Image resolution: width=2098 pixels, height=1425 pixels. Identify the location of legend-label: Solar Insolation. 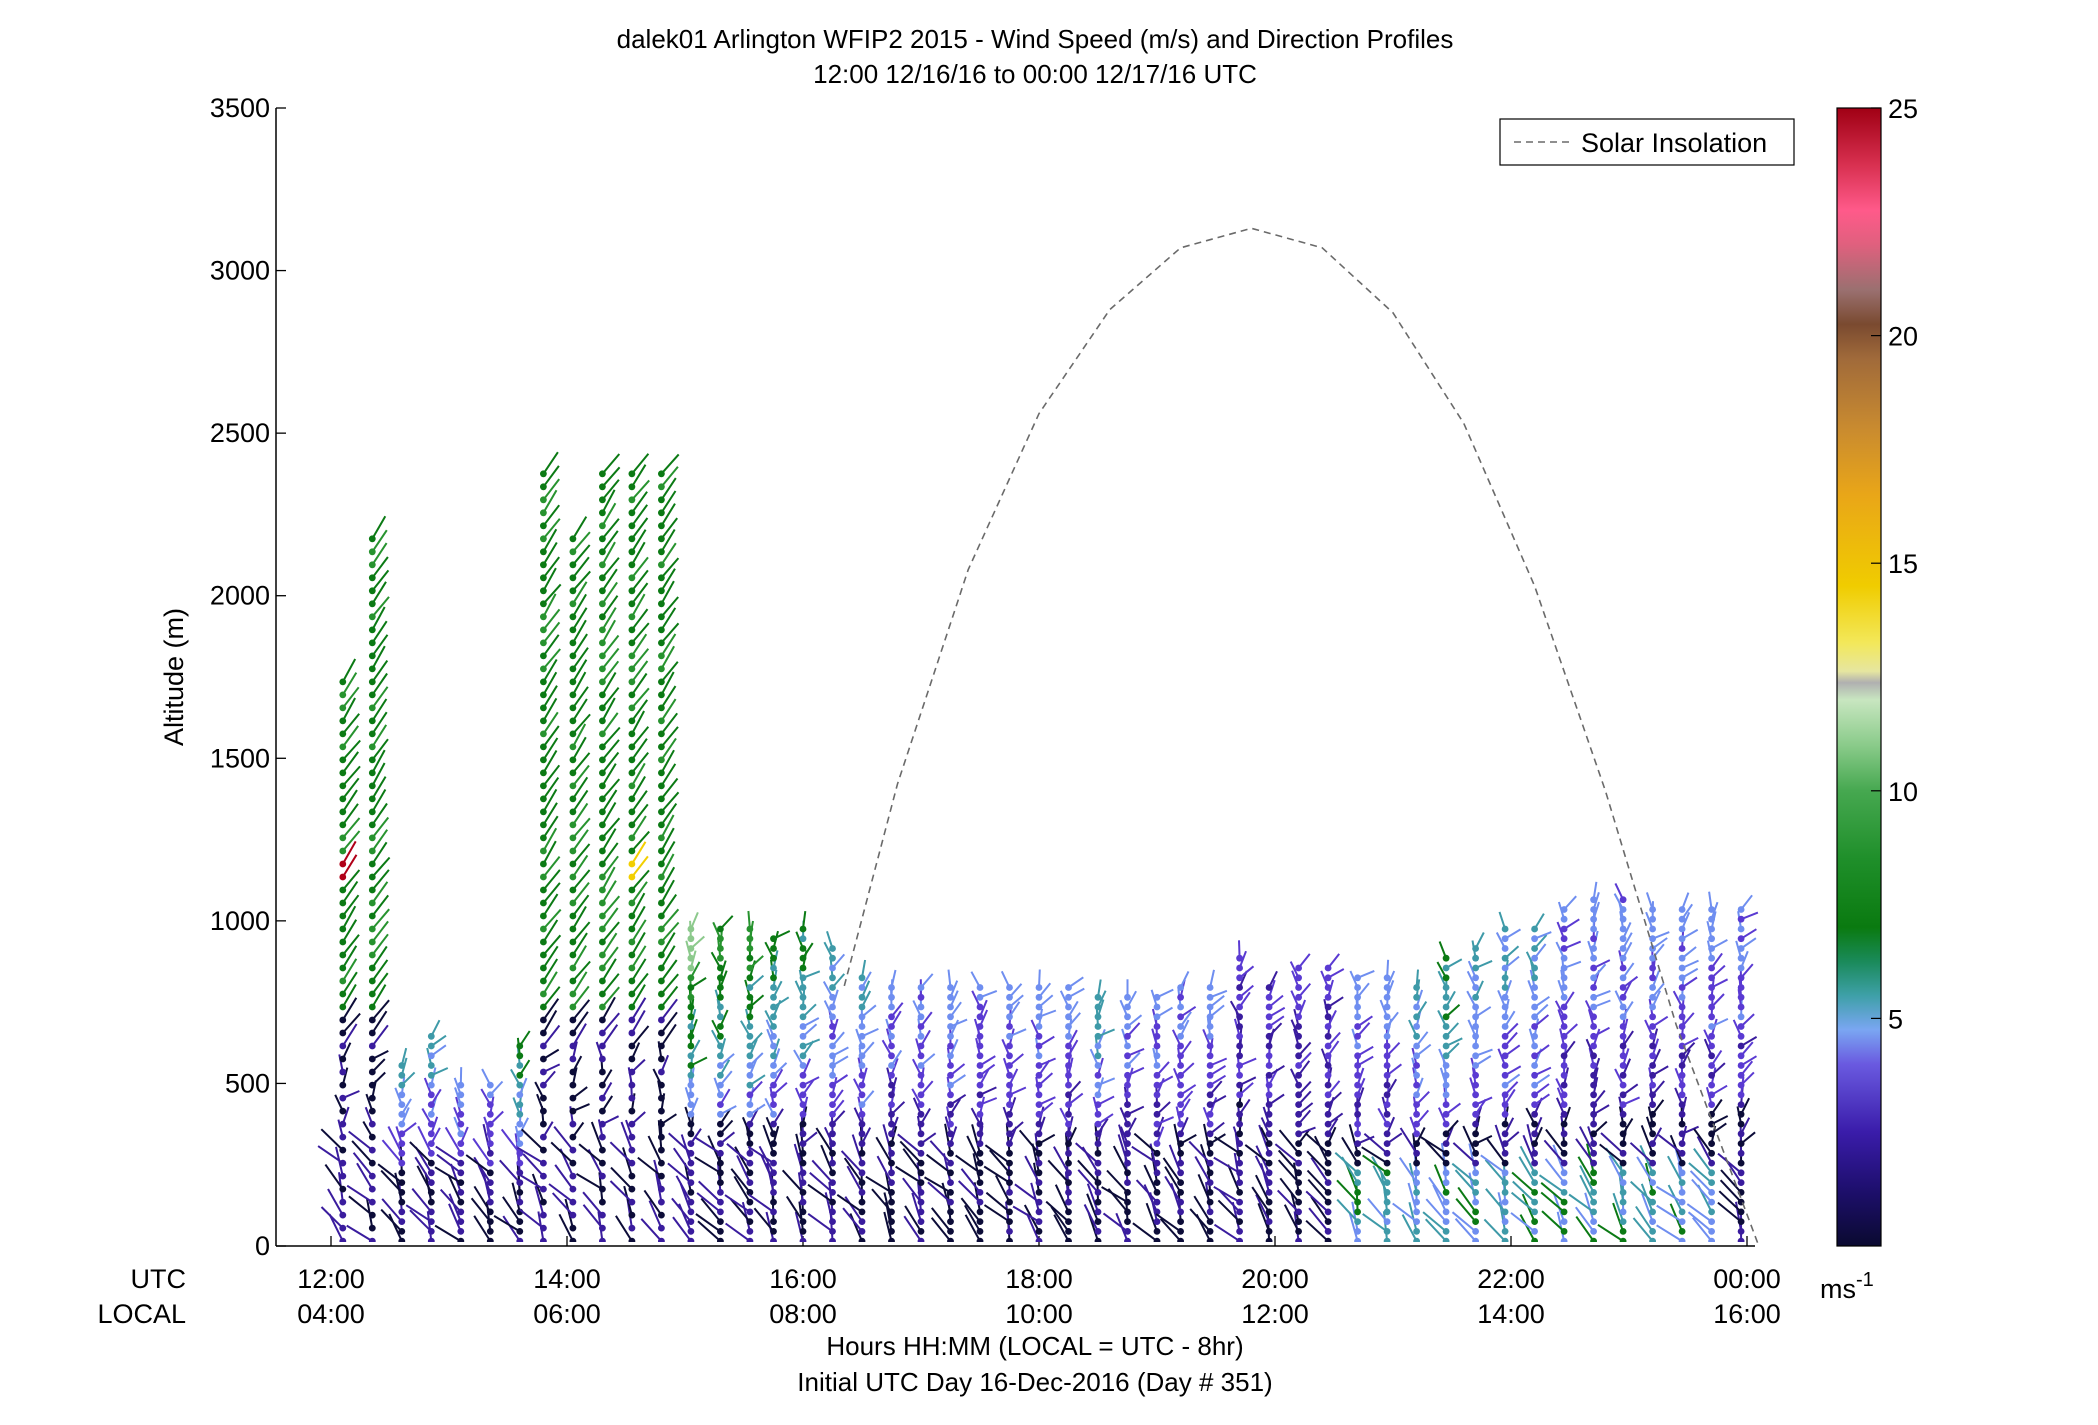
(1674, 143).